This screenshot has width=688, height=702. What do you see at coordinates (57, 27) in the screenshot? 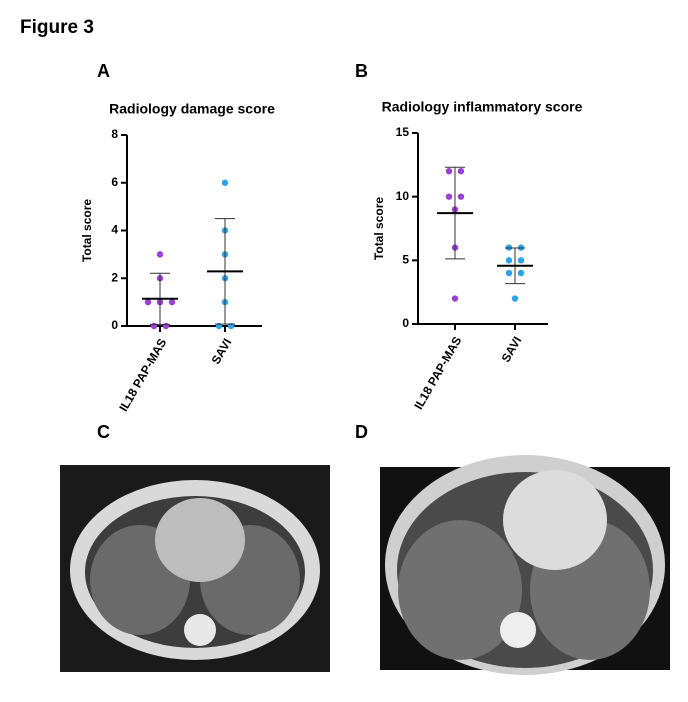
I see `figure-title: Figure 3` at bounding box center [57, 27].